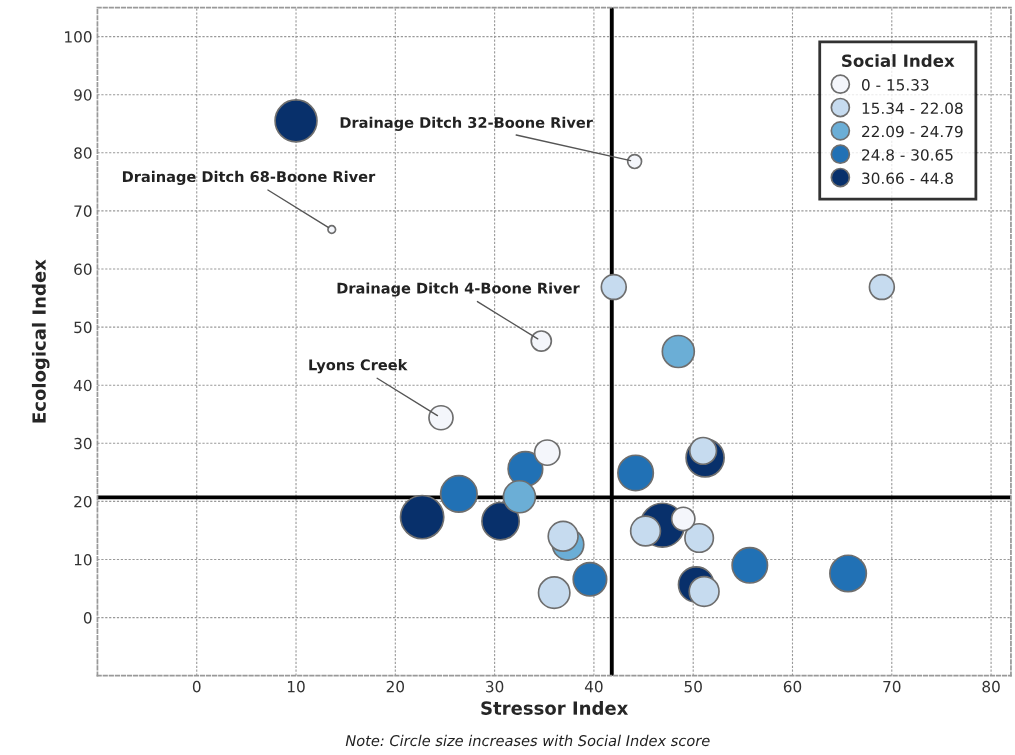  I want to click on y-tick-label: 10, so click(83, 559).